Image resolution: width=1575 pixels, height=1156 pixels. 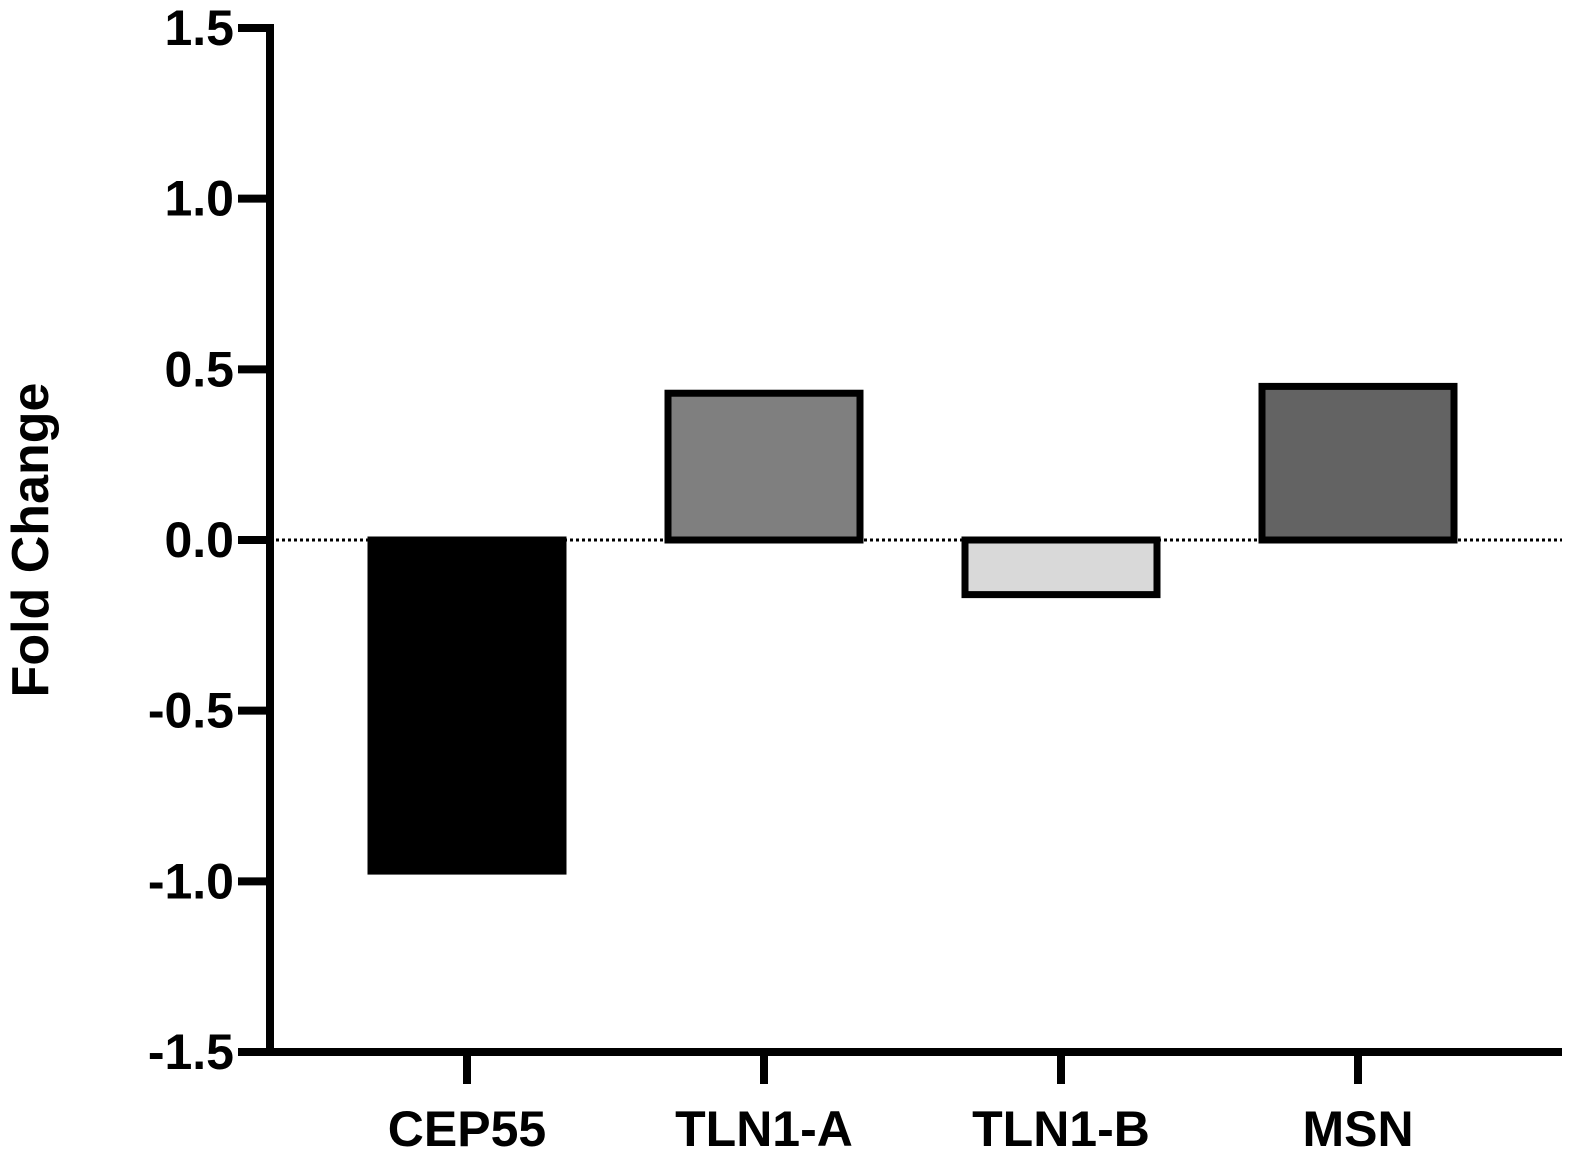 What do you see at coordinates (764, 1128) in the screenshot?
I see `x-tick-label-tln1-a: TLN1-A` at bounding box center [764, 1128].